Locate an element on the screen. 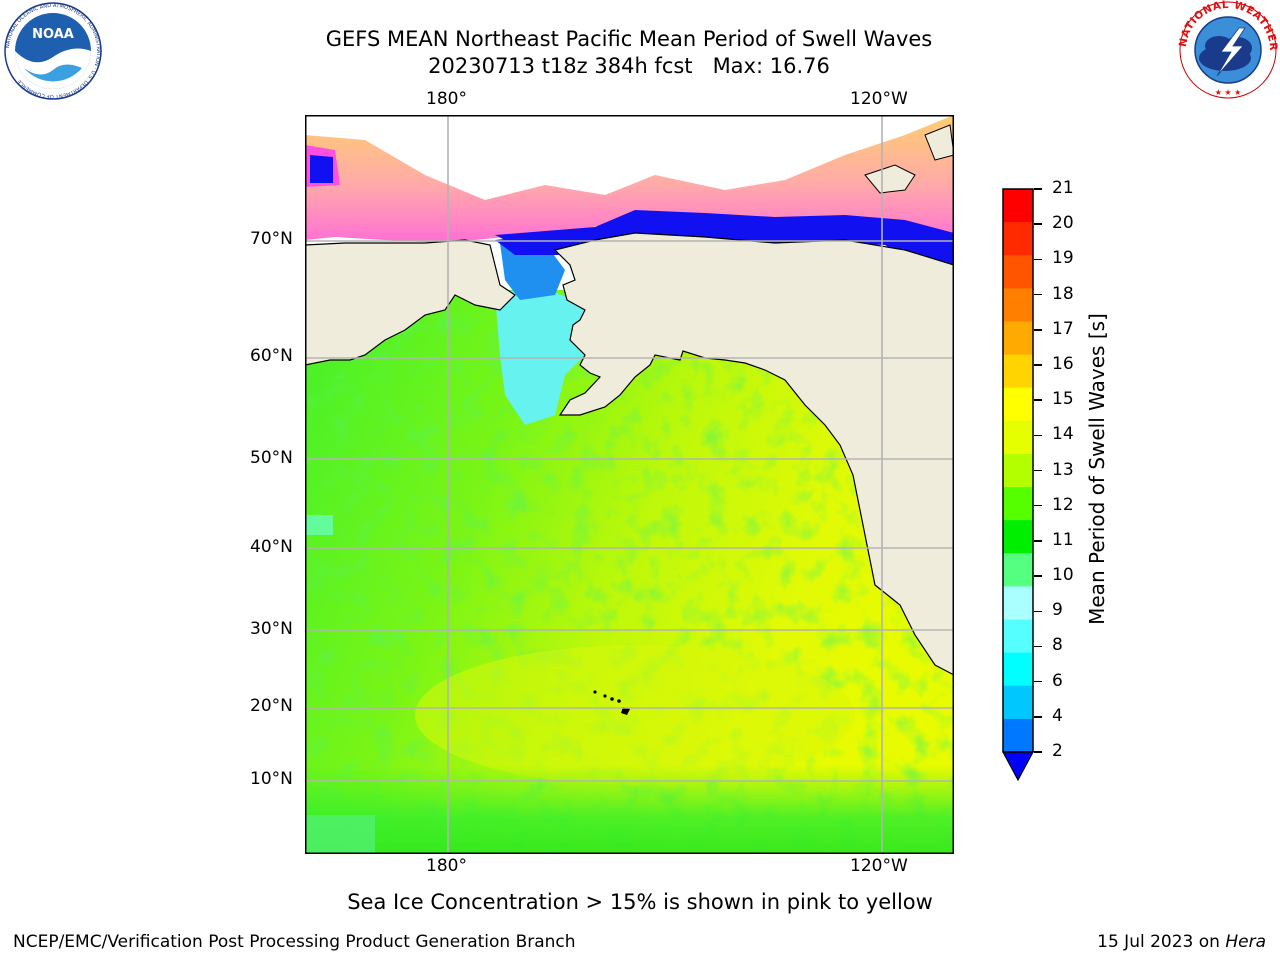  colorbar-tick-label: 21 is located at coordinates (1063, 188).